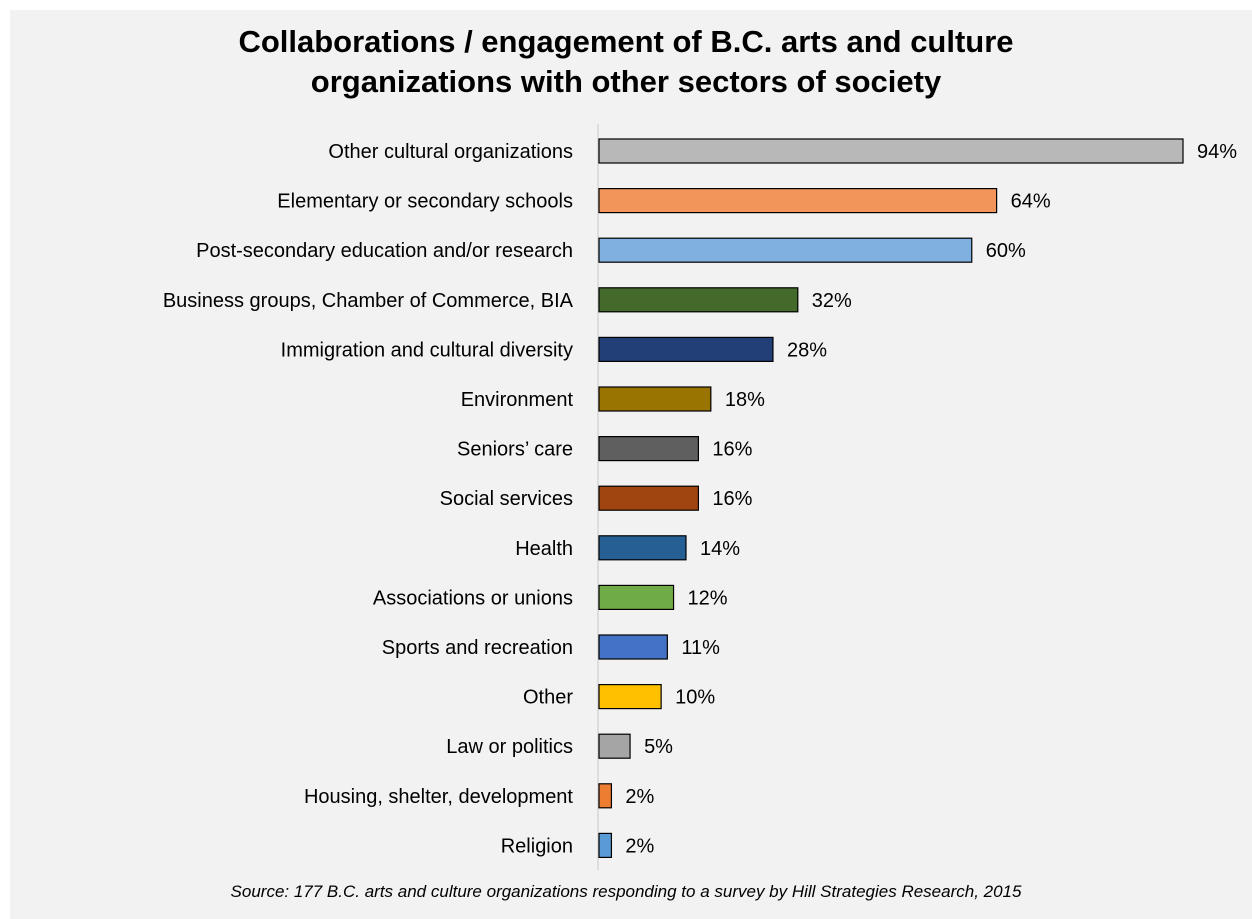  I want to click on category-label: Immigration and cultural diversity, so click(427, 350).